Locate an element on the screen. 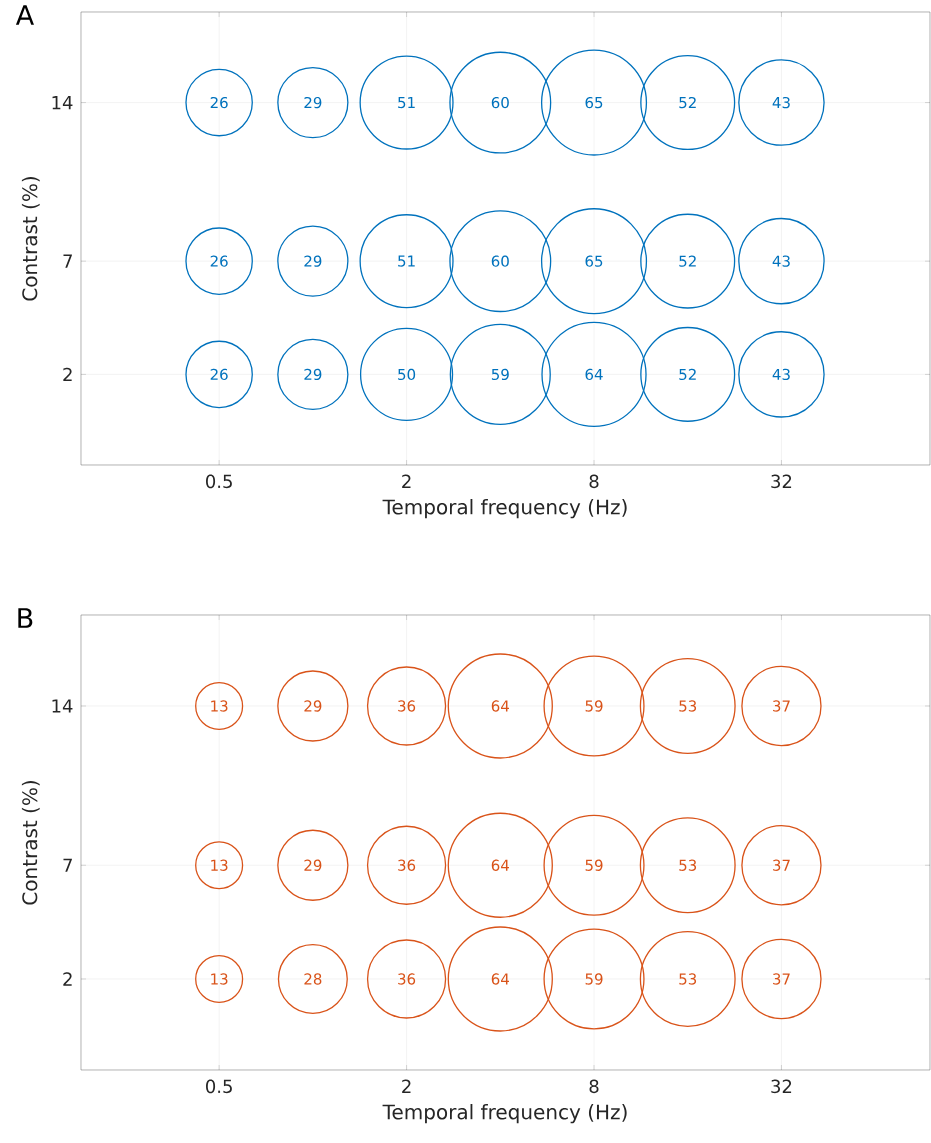 This screenshot has width=931, height=1143. data-label: 28 is located at coordinates (313, 979).